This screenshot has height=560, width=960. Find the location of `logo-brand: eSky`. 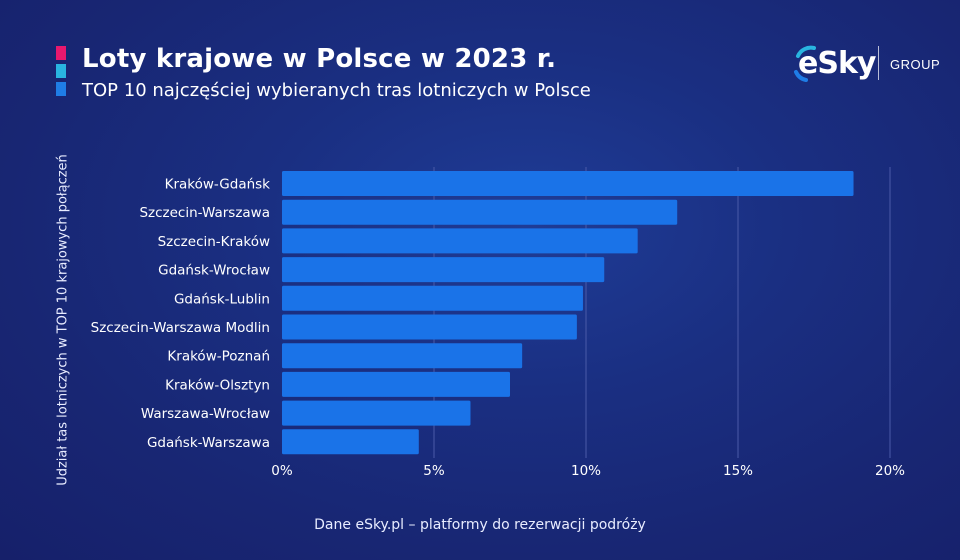

logo-brand: eSky is located at coordinates (837, 63).